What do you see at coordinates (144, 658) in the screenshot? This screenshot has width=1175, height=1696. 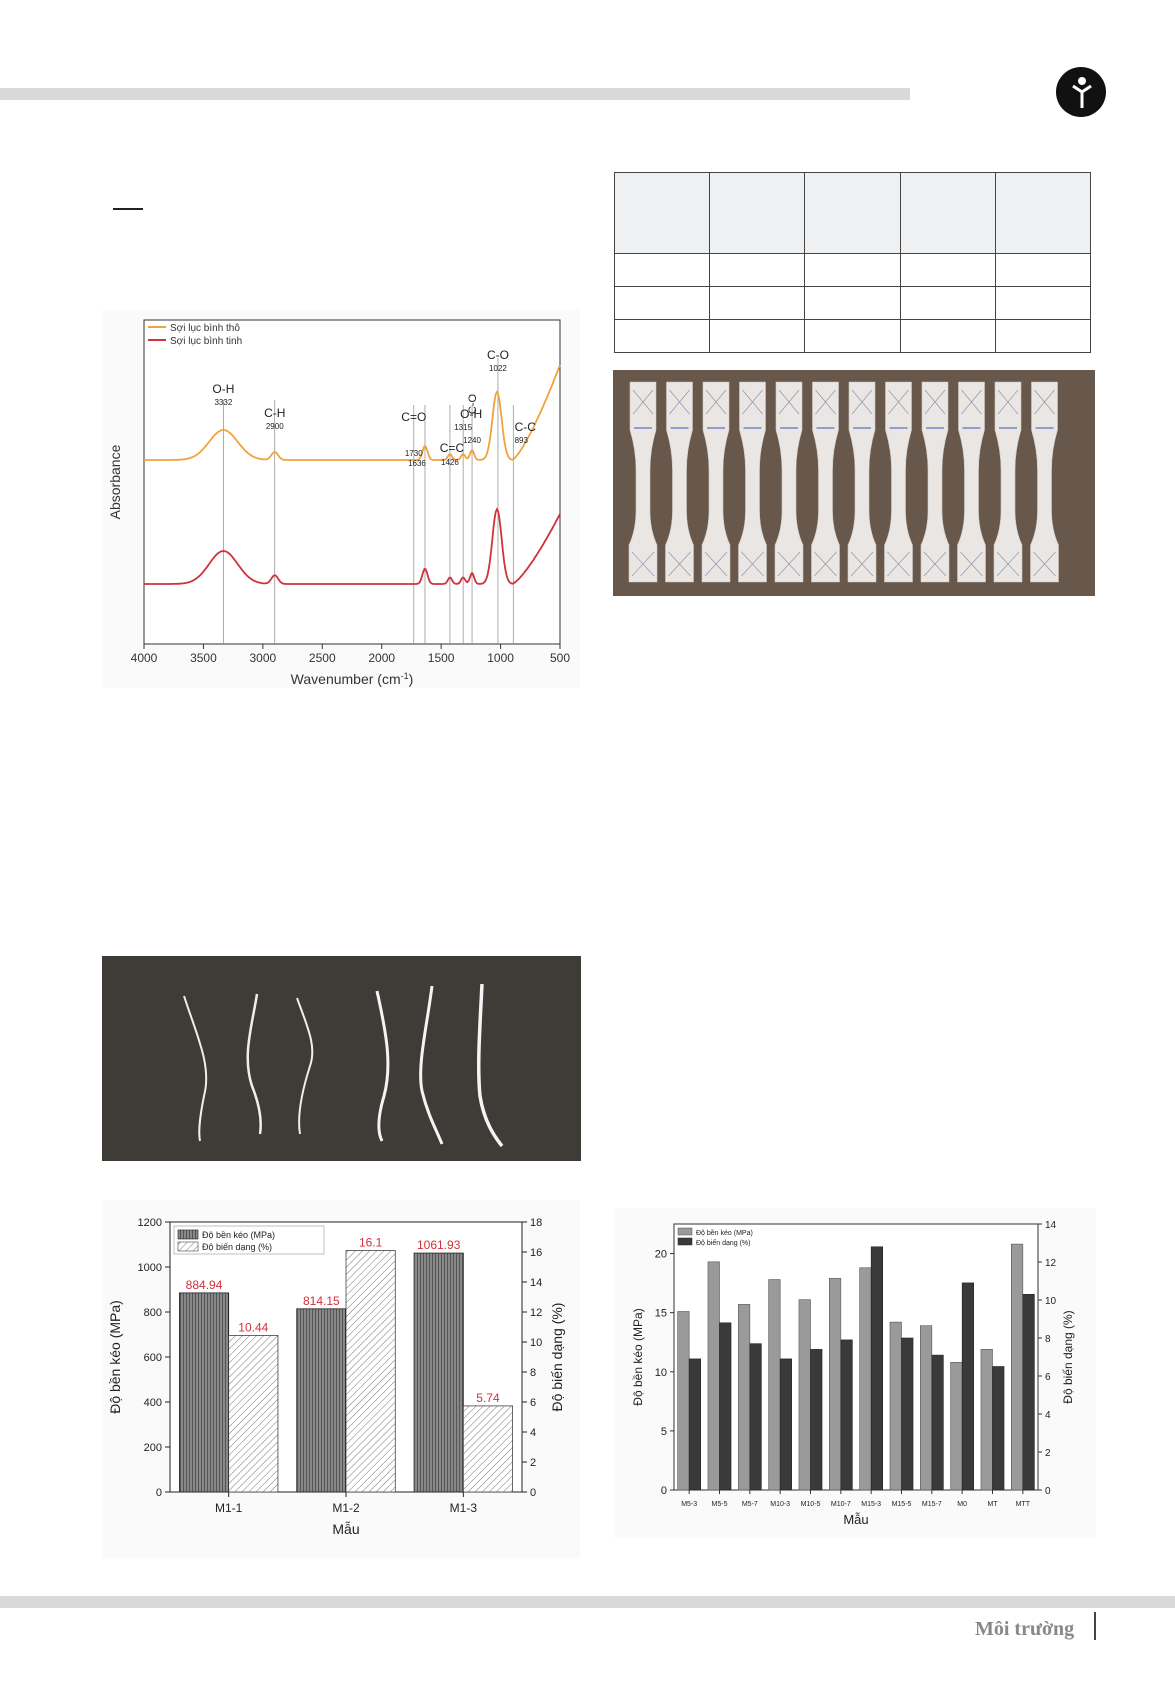 I see `x-tick-label: 4000` at bounding box center [144, 658].